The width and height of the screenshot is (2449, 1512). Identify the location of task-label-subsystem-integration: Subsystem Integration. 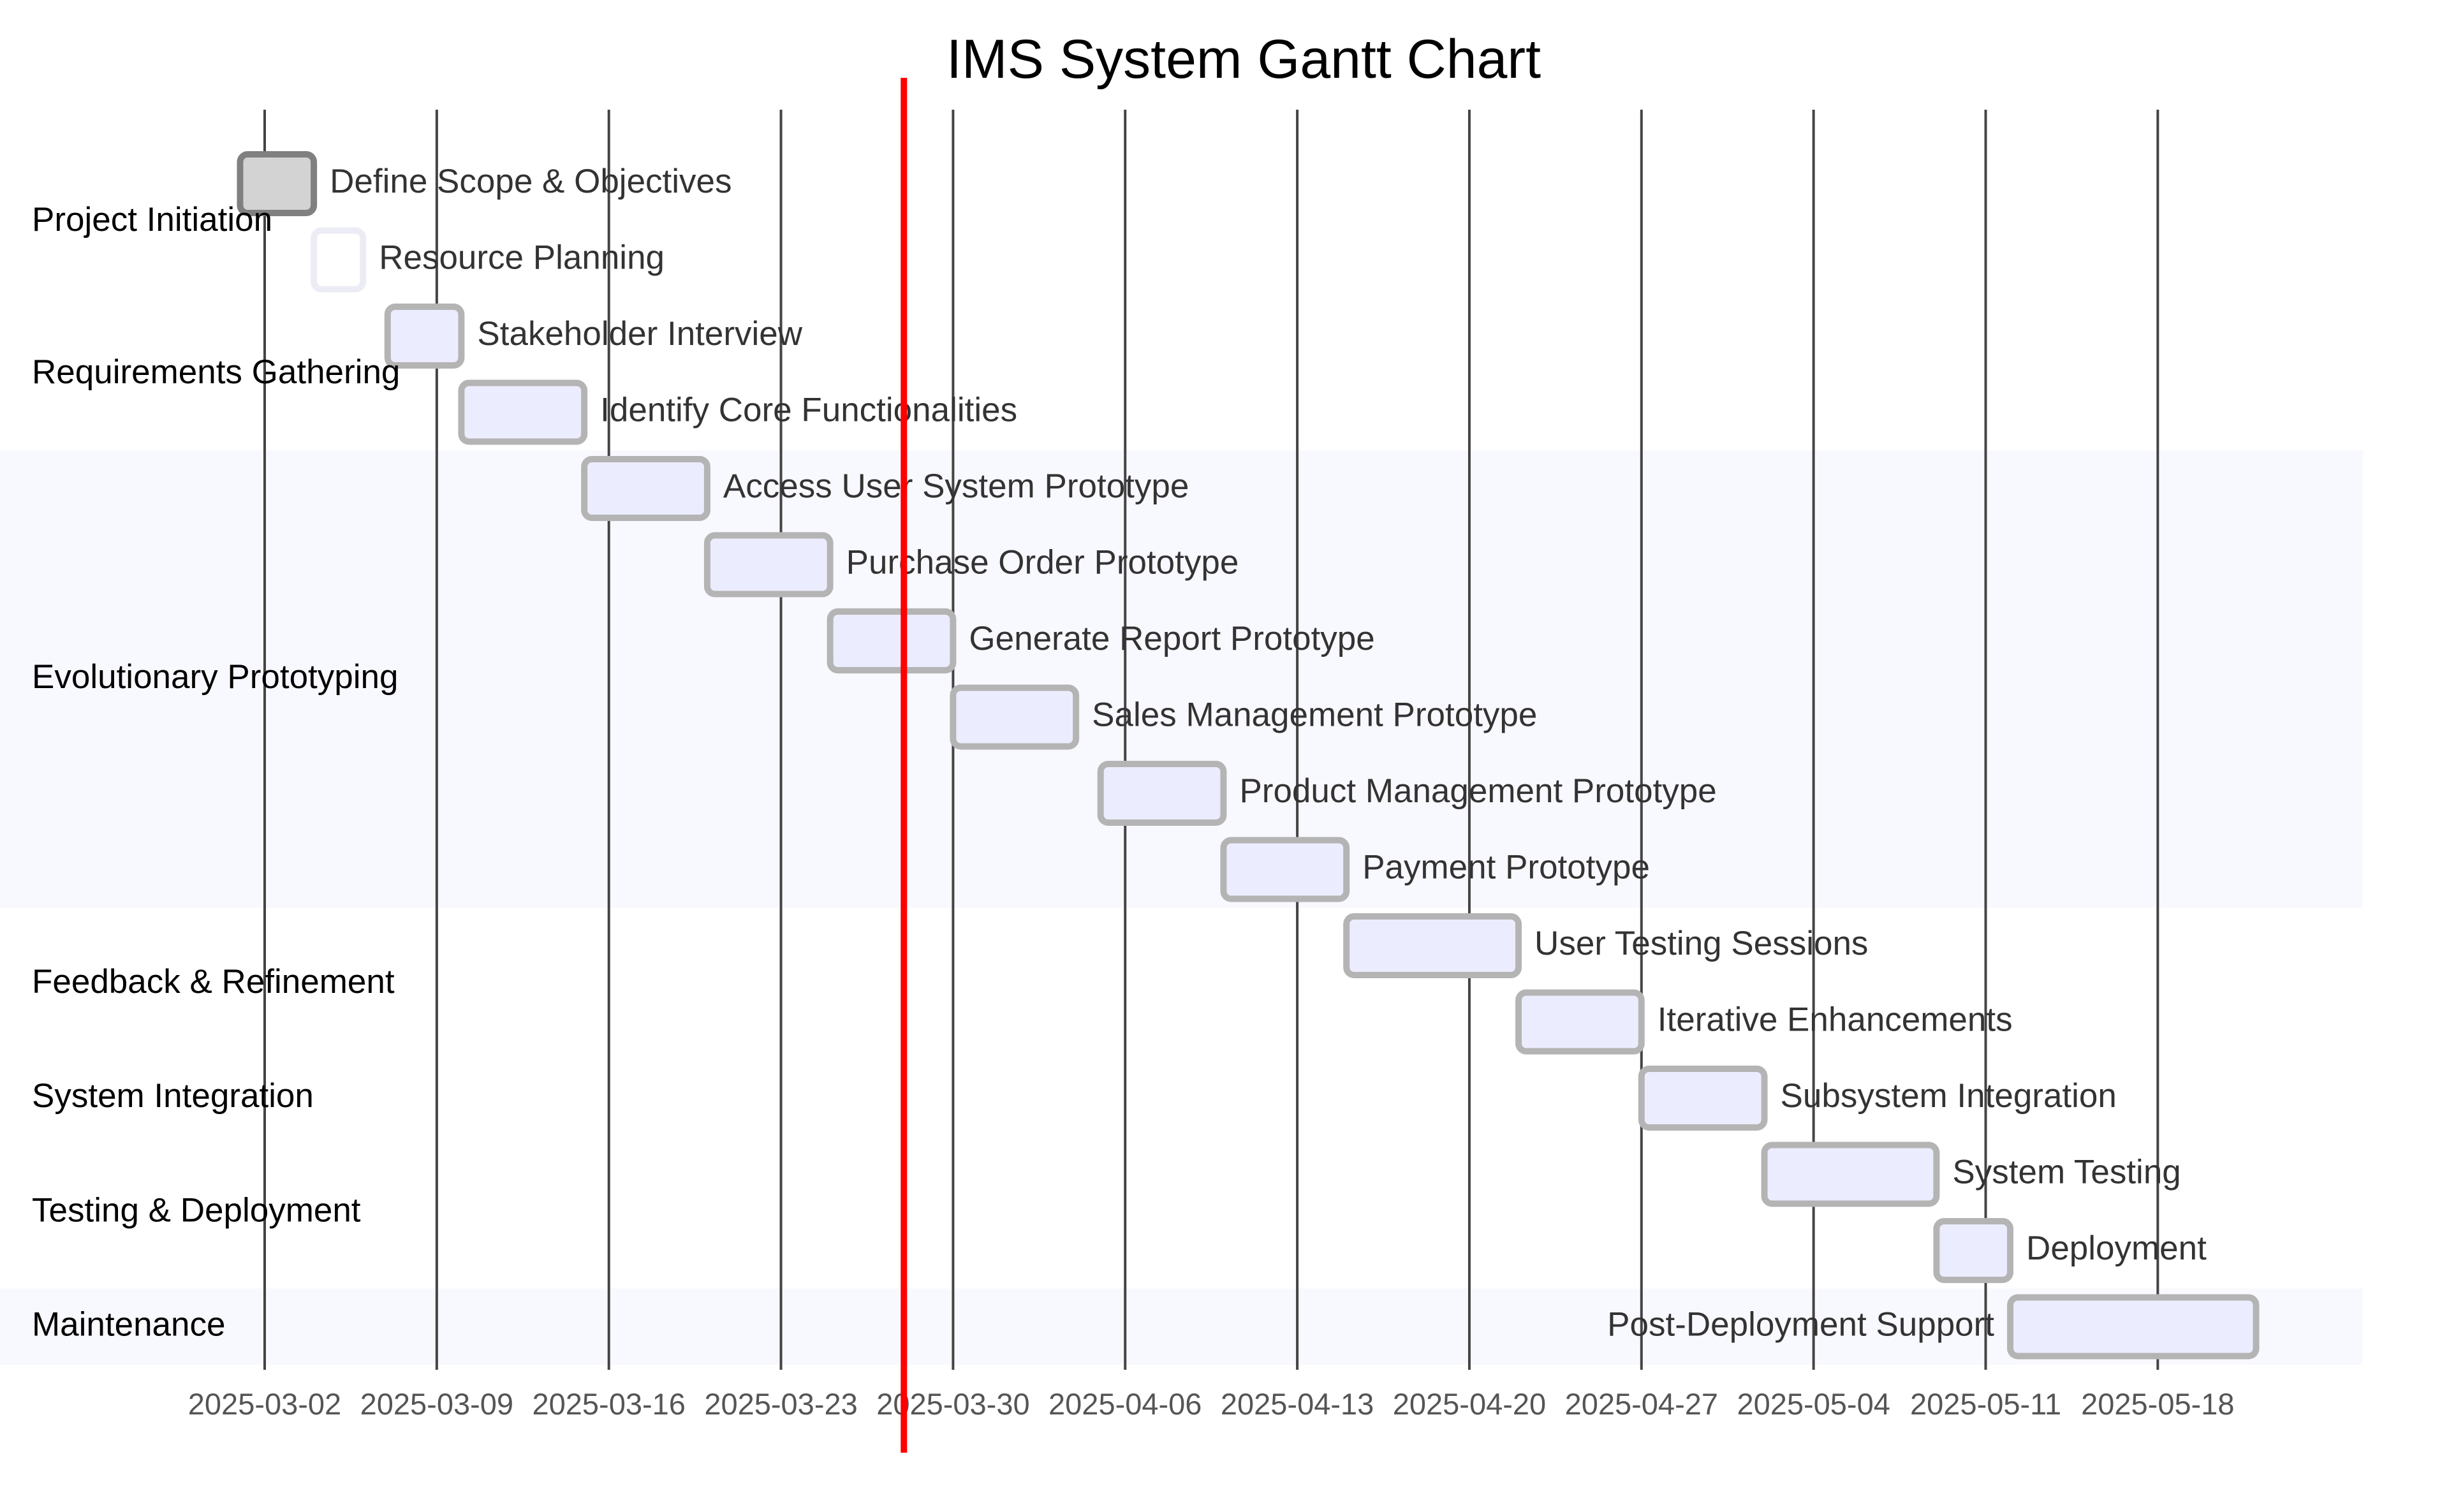
(1949, 1096).